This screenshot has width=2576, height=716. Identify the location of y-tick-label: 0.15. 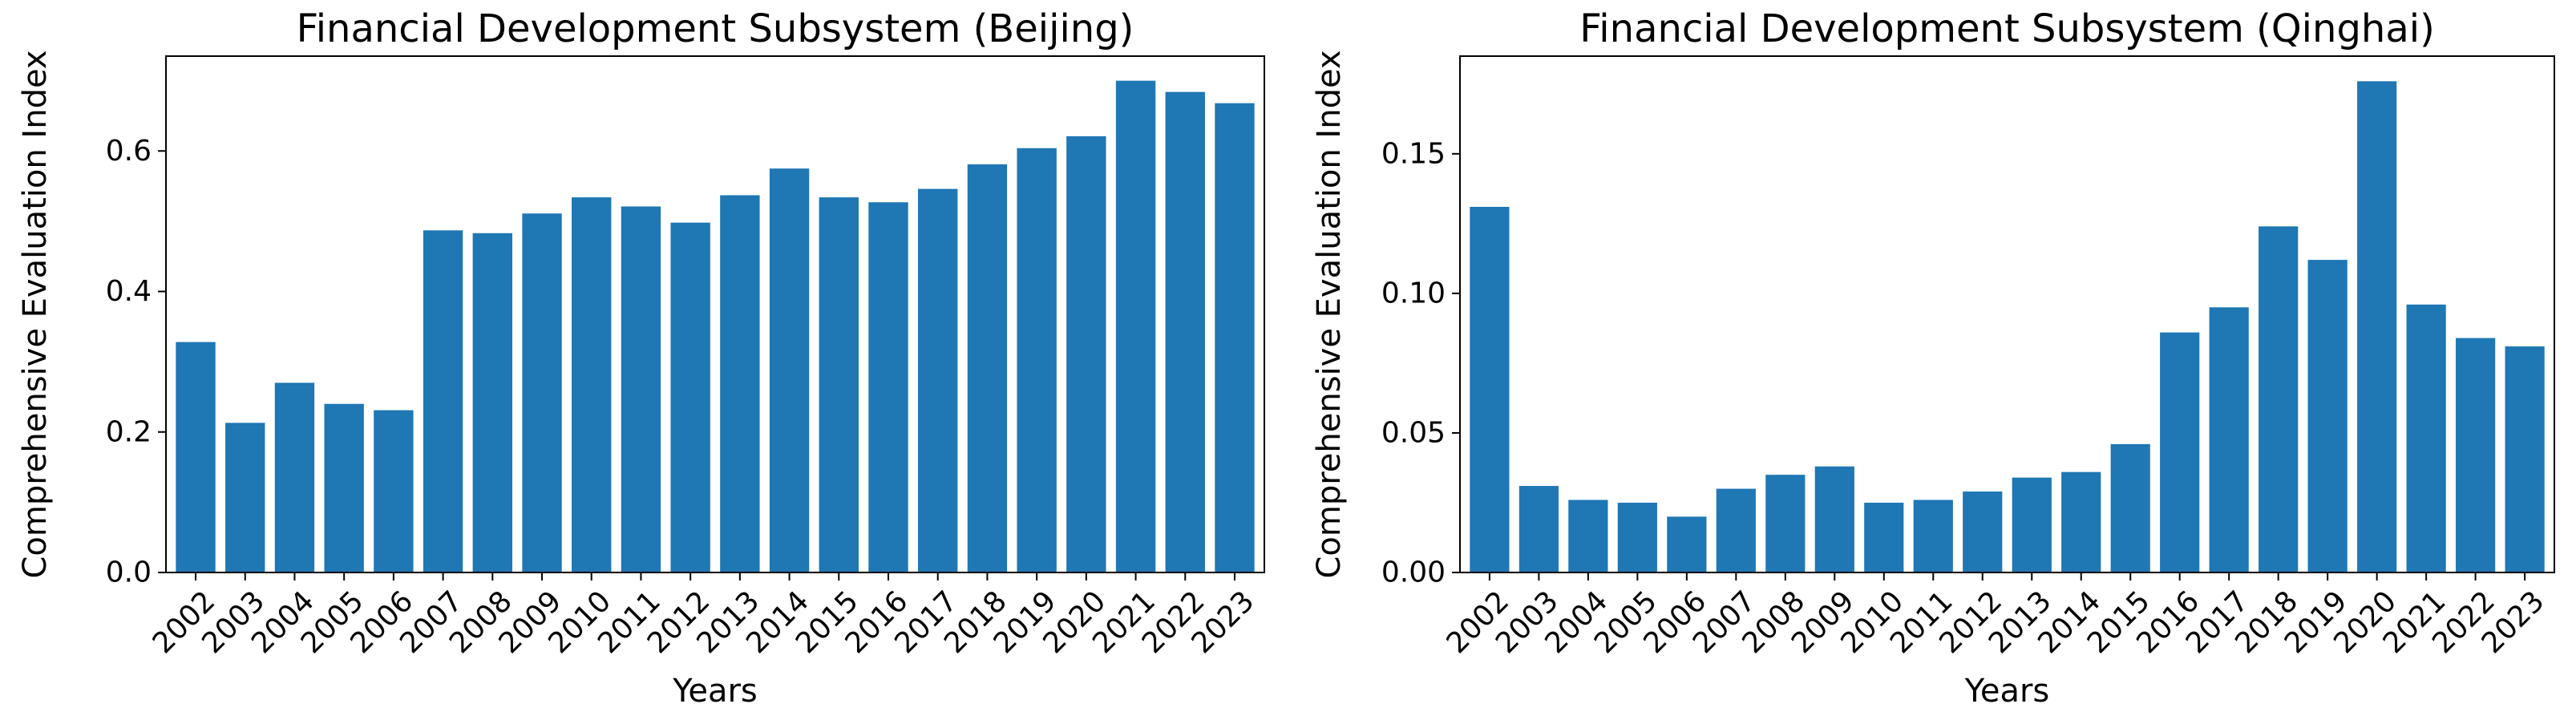
(1413, 153).